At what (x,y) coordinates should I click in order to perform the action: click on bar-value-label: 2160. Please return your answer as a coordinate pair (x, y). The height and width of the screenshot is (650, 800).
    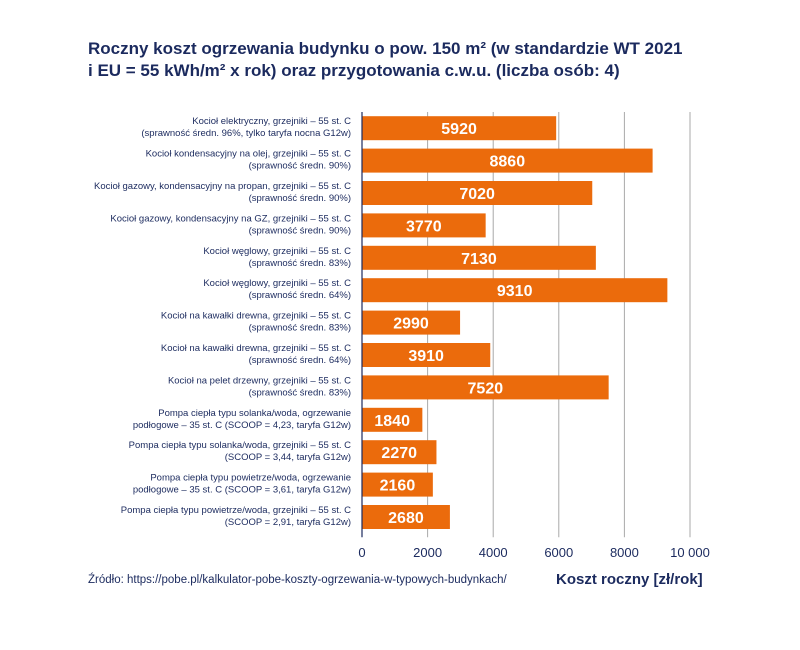
    Looking at the image, I should click on (398, 486).